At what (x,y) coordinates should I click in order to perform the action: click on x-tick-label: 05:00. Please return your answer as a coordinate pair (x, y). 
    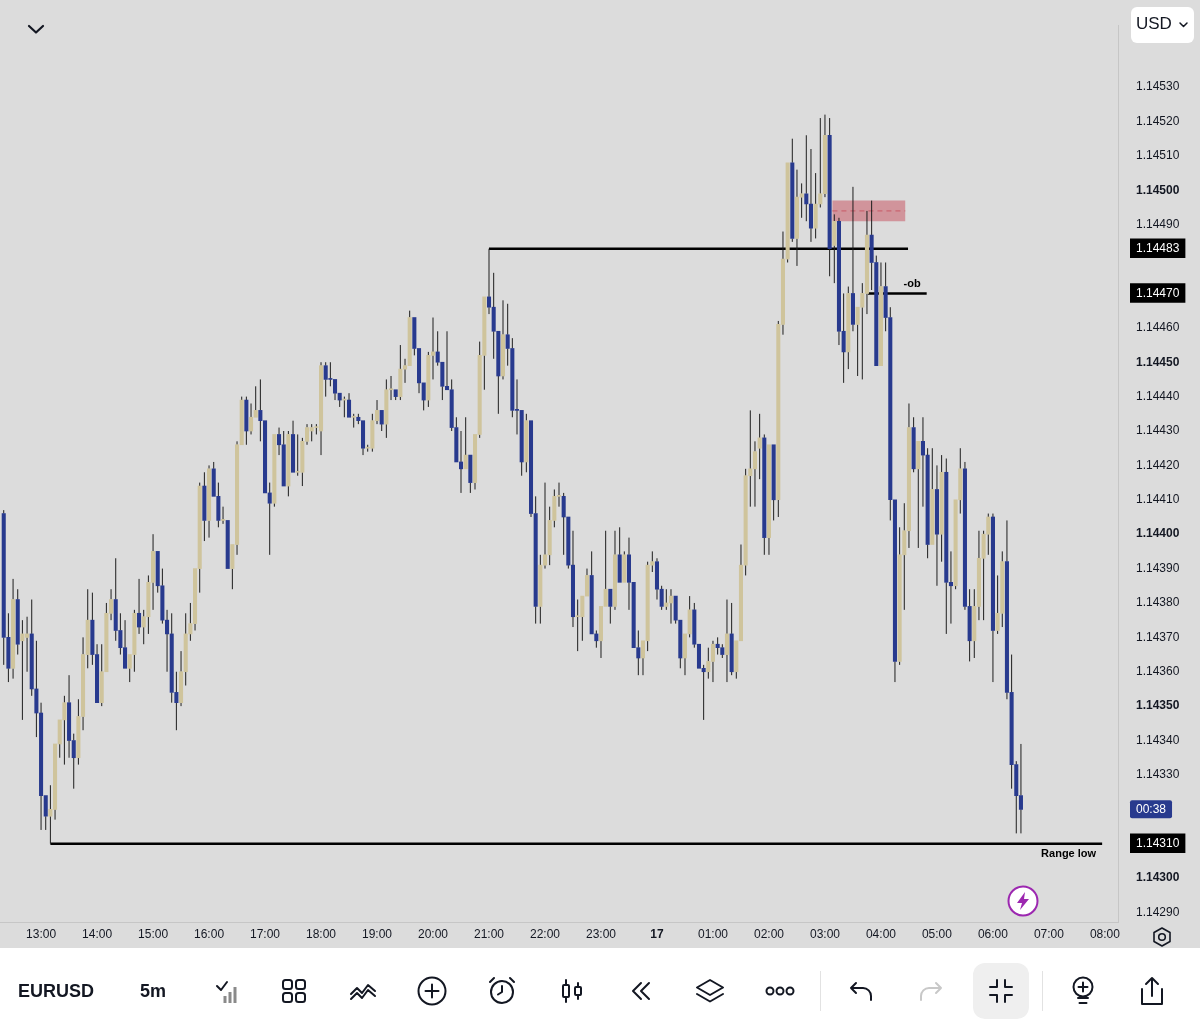
    Looking at the image, I should click on (937, 934).